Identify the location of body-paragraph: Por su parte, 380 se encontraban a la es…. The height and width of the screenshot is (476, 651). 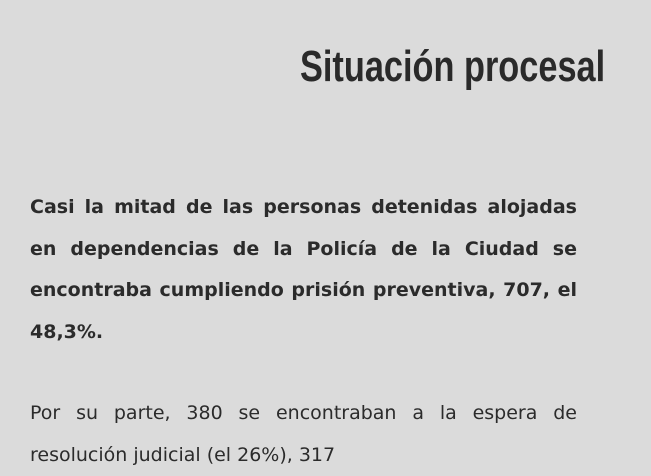
(303, 434).